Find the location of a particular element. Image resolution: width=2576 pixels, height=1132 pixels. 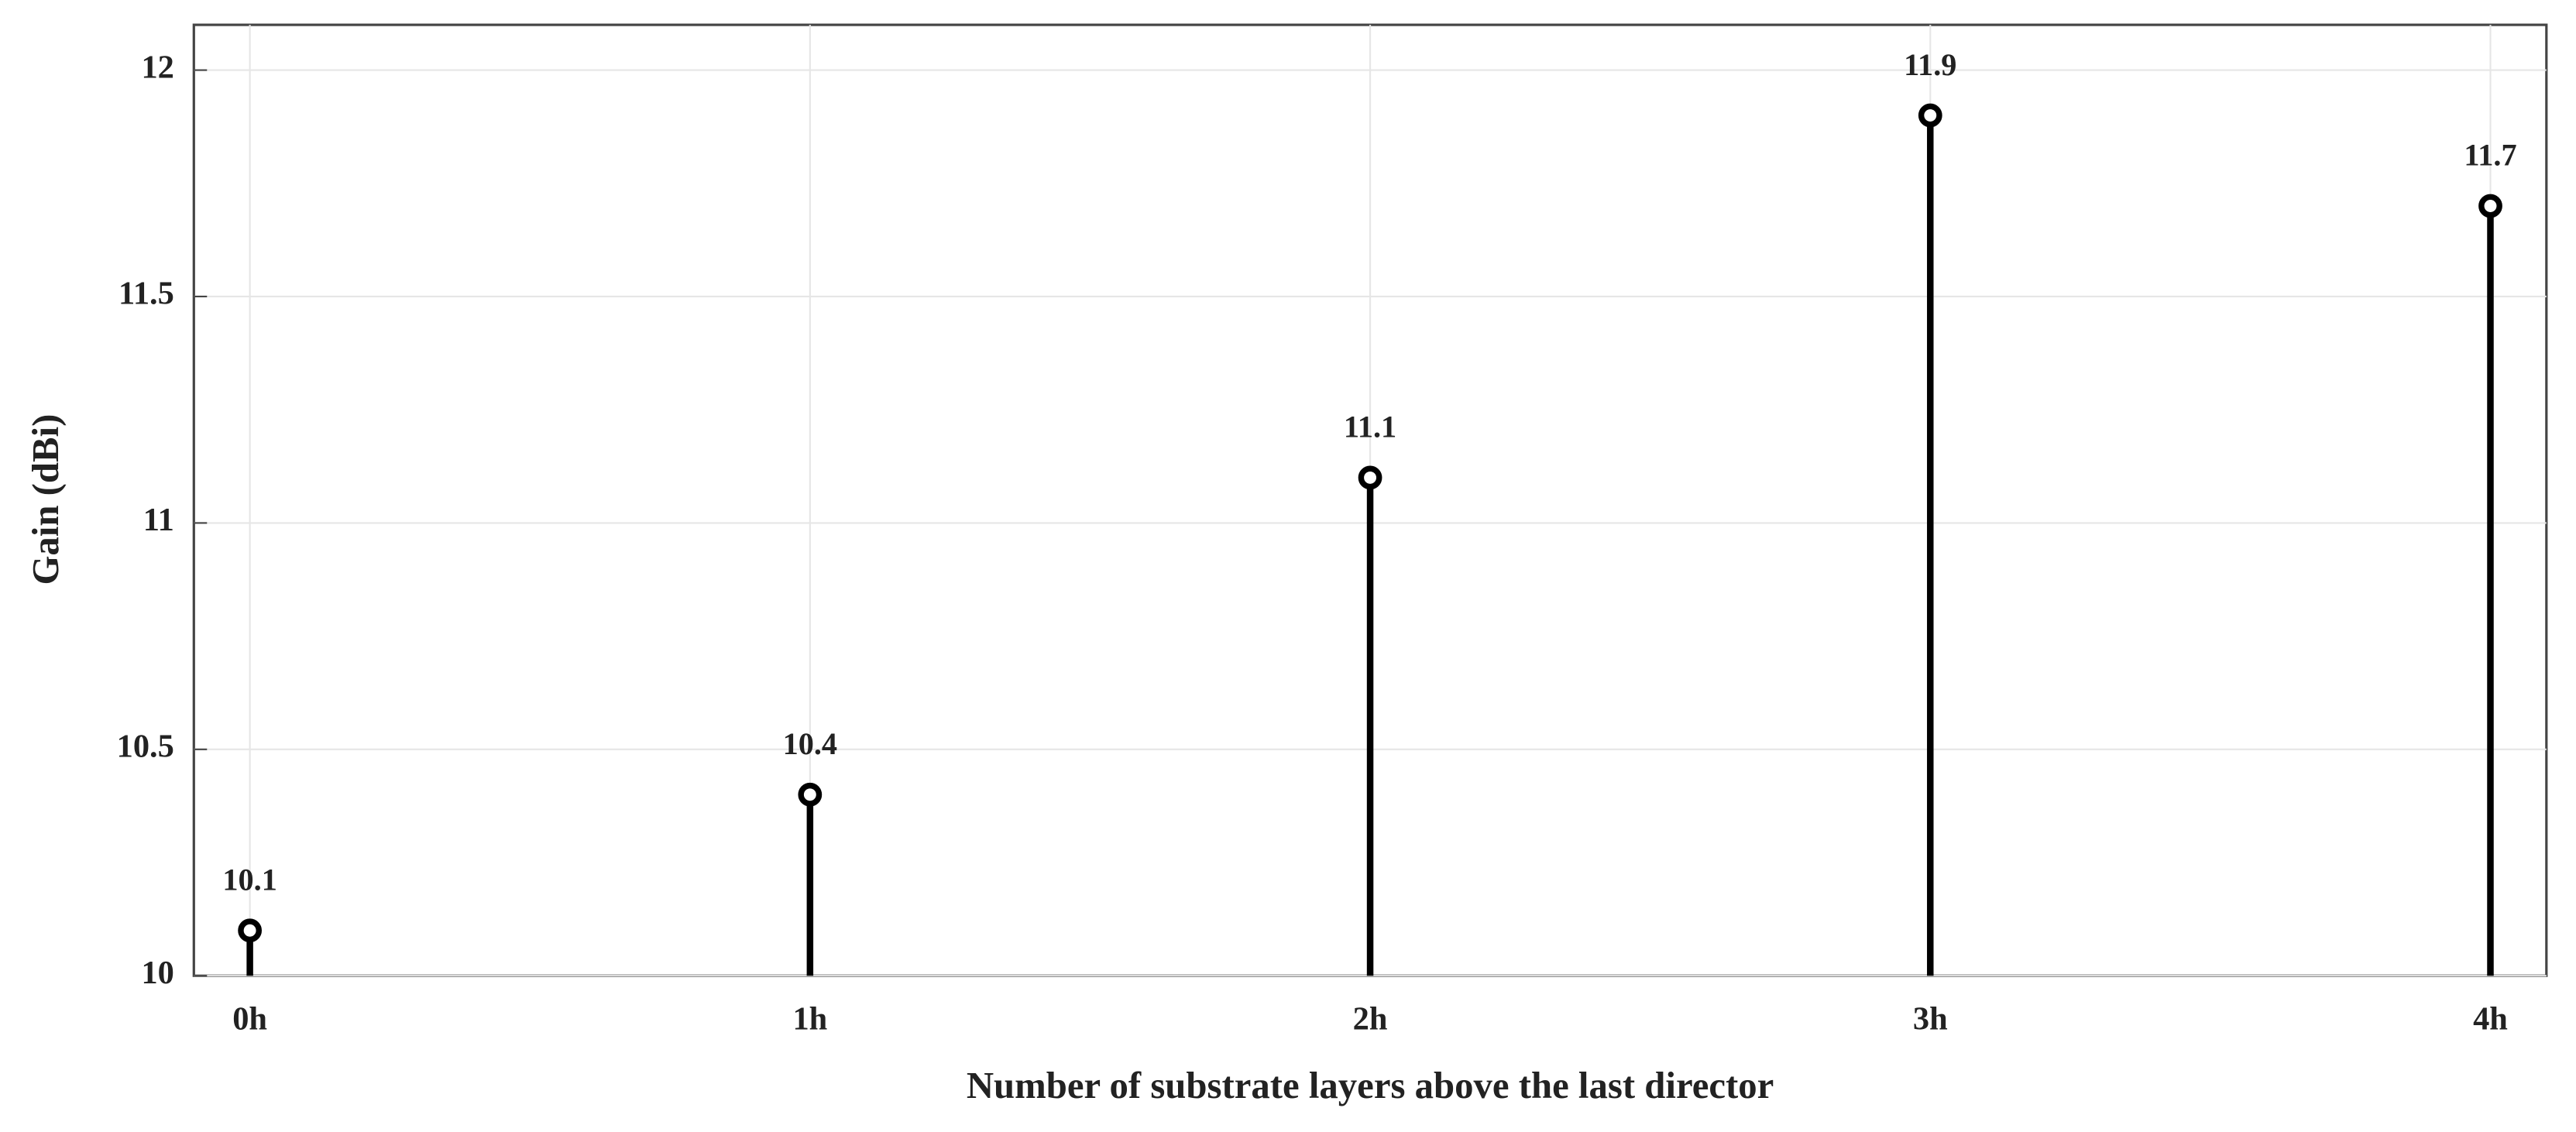

x-tick-label: 4h is located at coordinates (2490, 1019).